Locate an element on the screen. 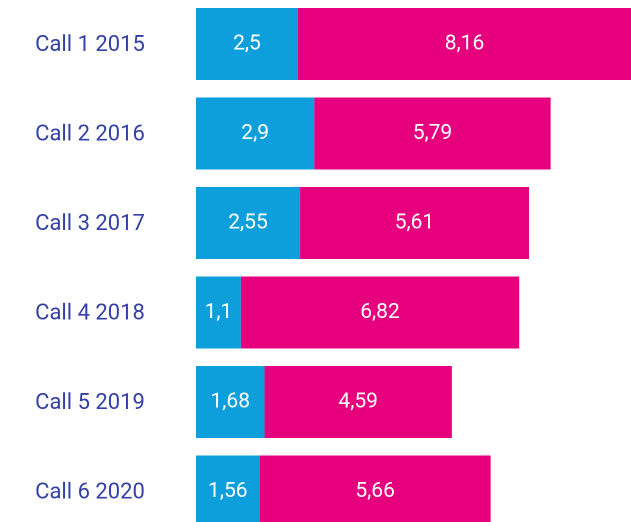 The width and height of the screenshot is (631, 522). value-label: 6,82 is located at coordinates (380, 312).